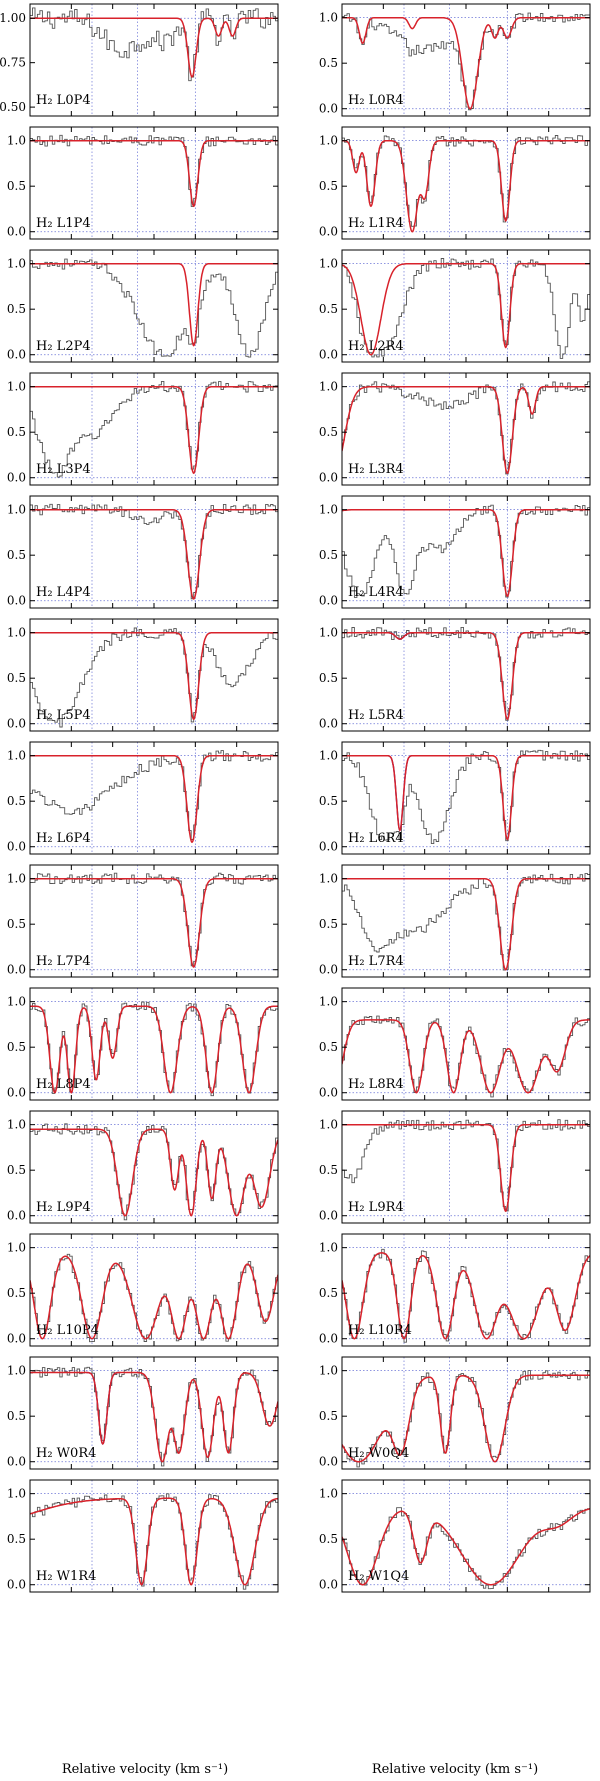  I want to click on panel-label: H₂ L3P4, so click(63, 469).